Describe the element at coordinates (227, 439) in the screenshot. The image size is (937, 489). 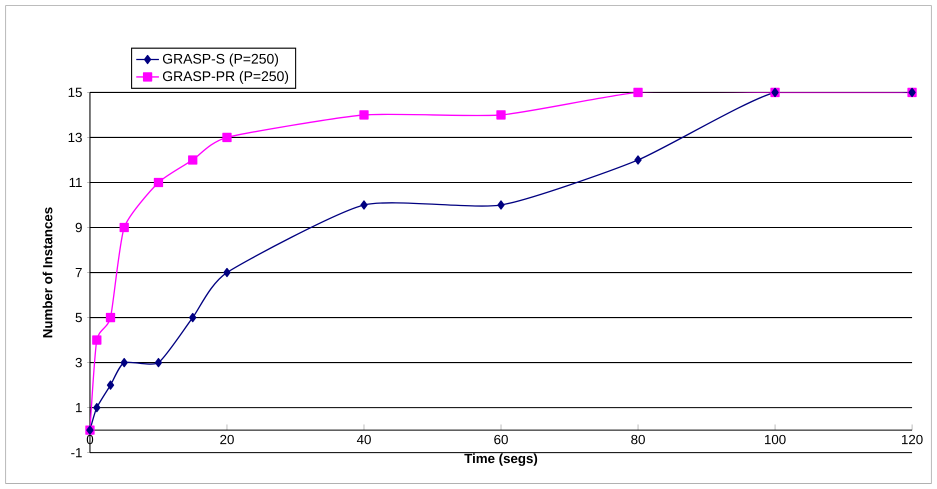
I see `x-tick-label: 20` at that location.